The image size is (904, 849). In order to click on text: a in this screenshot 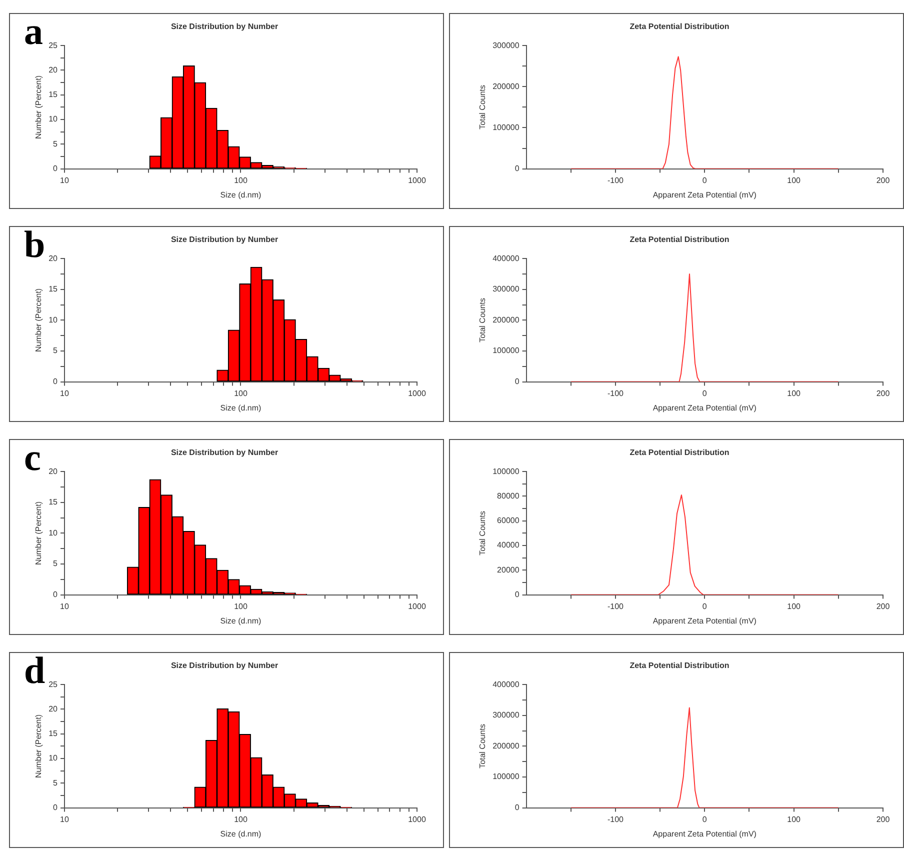, I will do `click(33, 32)`.